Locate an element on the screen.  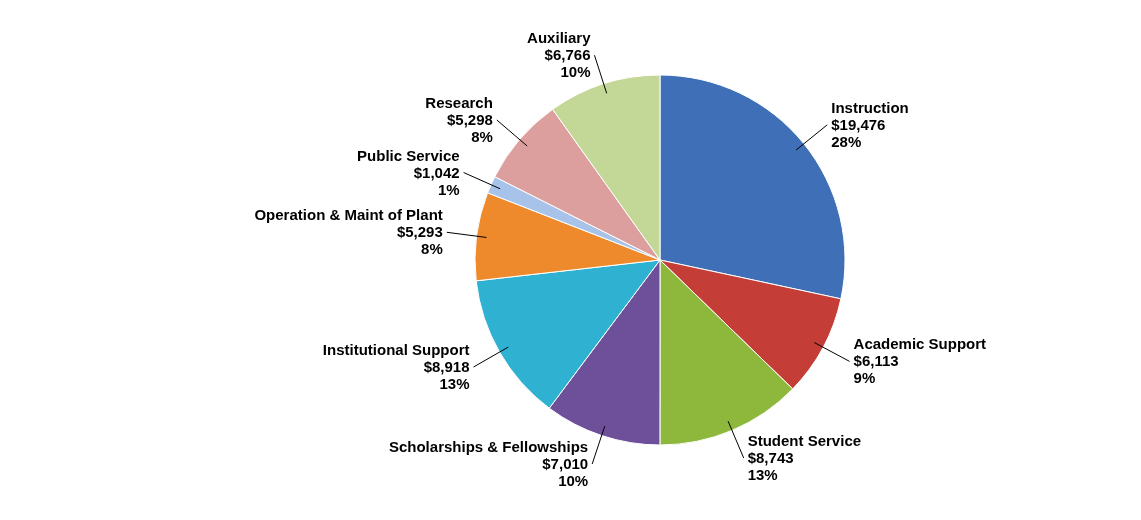
data-label: $8,918 13% is located at coordinates (446, 375).